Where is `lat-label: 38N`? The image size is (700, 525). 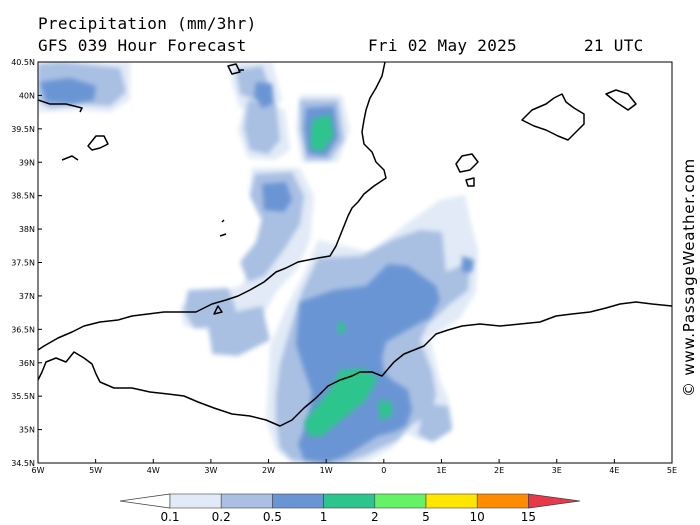
lat-label: 38N is located at coordinates (27, 229).